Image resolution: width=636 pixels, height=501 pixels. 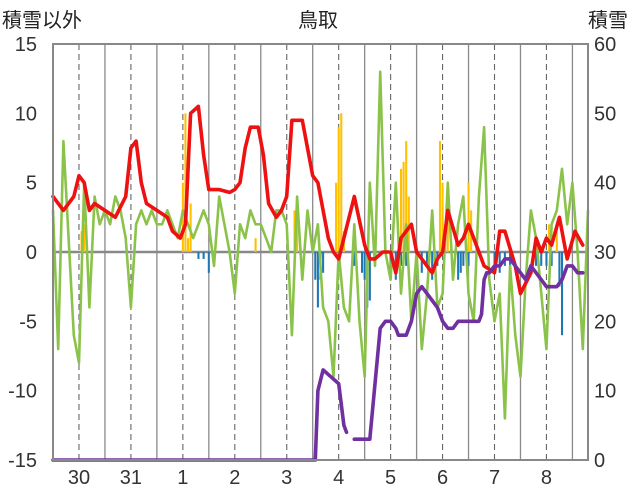 I want to click on left-y-tick-label: 15, so click(x=26, y=45).